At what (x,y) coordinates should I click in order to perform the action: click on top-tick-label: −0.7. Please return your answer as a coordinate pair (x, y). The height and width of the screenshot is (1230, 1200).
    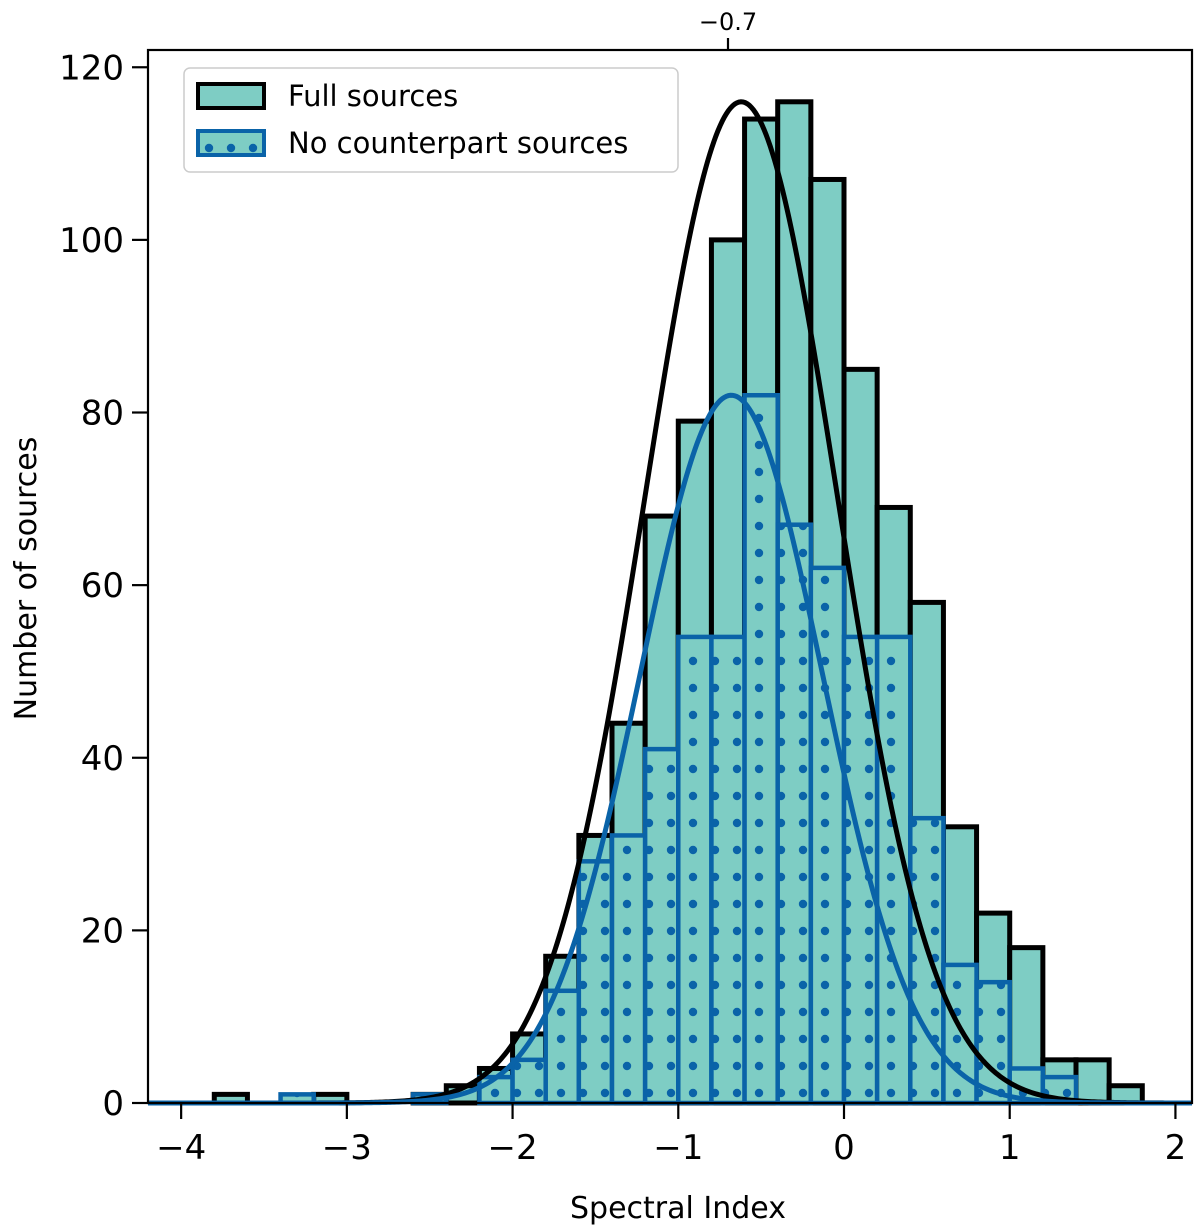
    Looking at the image, I should click on (728, 22).